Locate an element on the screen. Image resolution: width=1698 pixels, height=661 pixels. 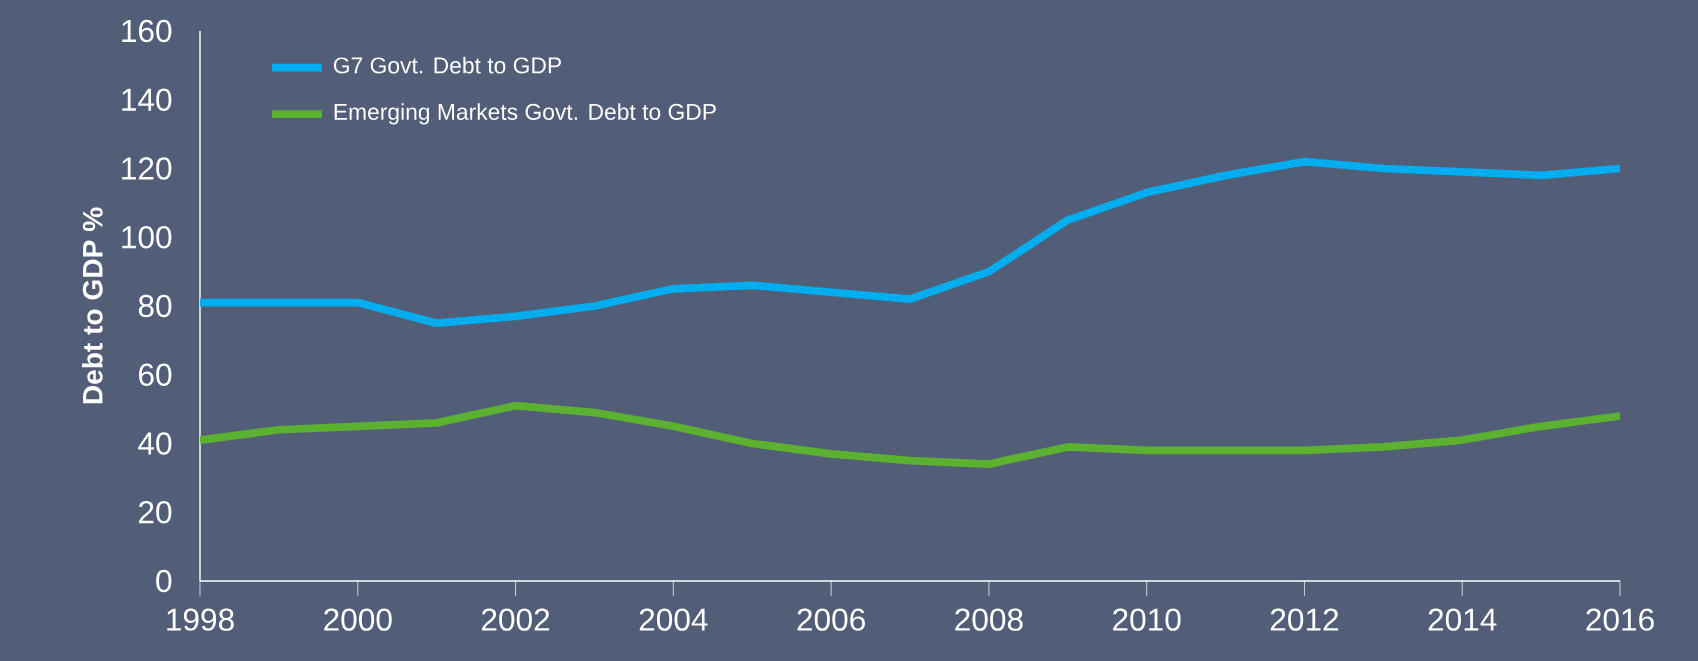
y-tick-label: 60 is located at coordinates (155, 374).